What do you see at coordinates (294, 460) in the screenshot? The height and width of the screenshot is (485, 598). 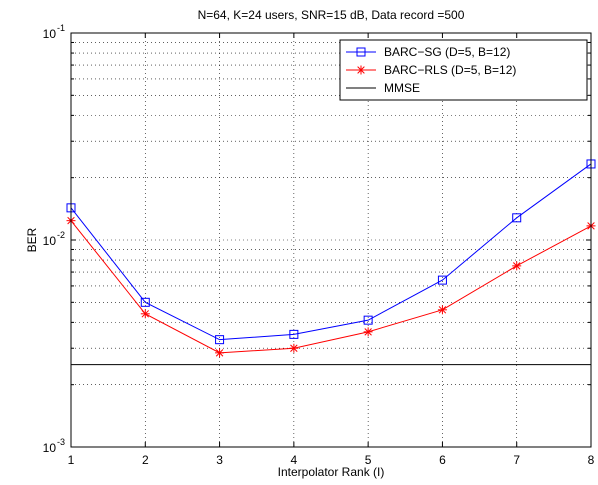 I see `x-tick-label: 4` at bounding box center [294, 460].